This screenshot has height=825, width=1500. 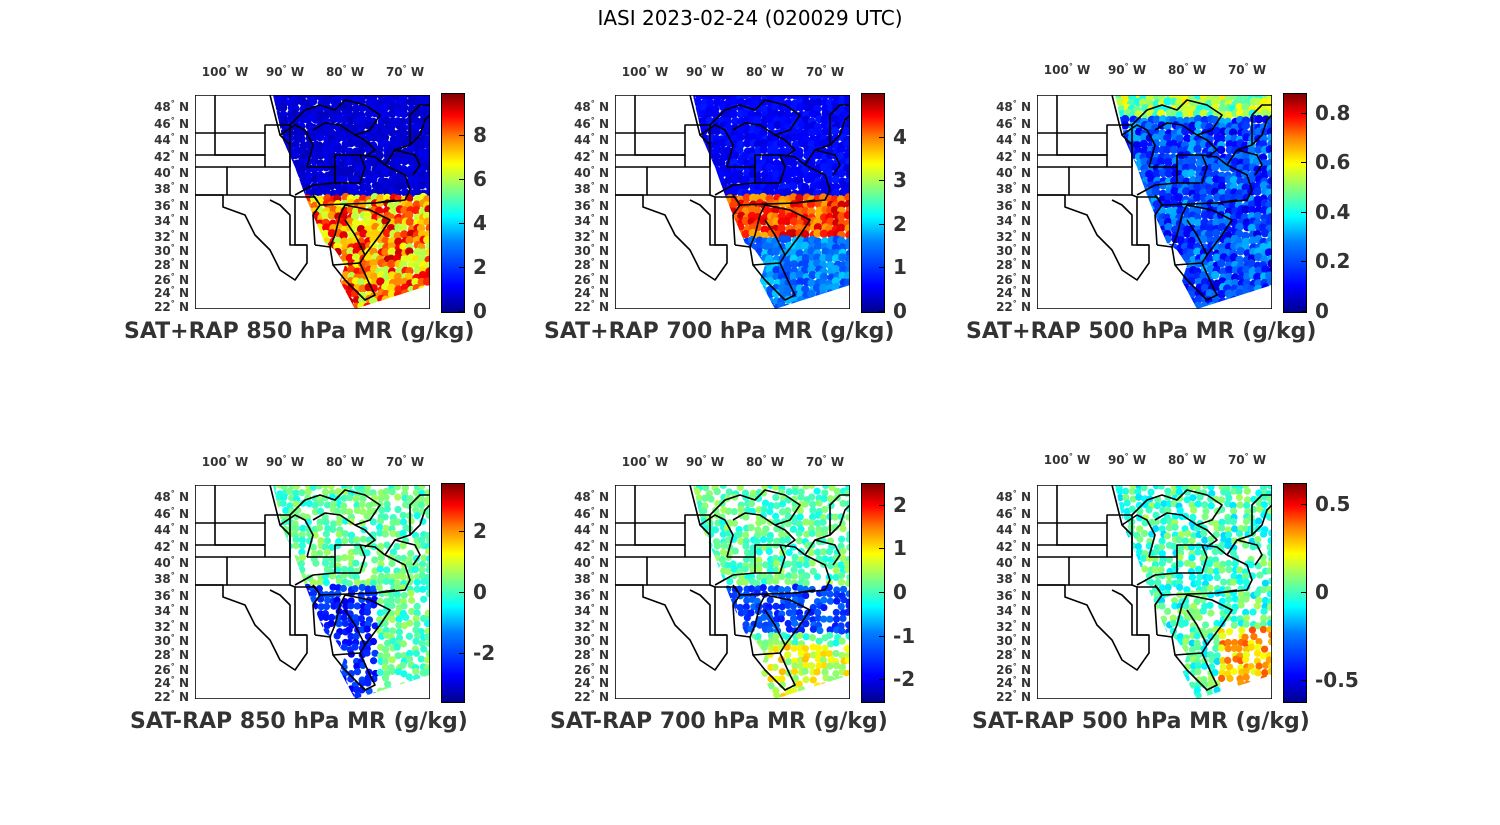 I want to click on lat-label: 28° N, so click(x=591, y=654).